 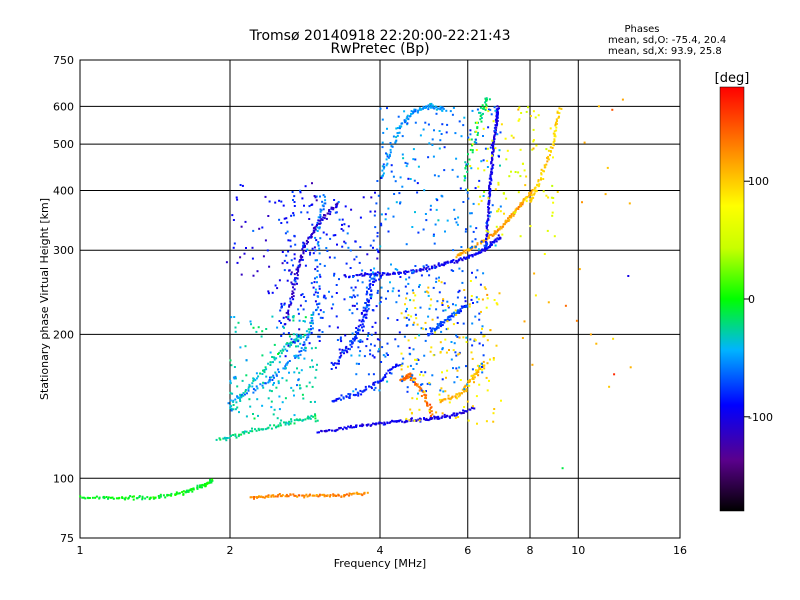 I want to click on phases-line-x: mean, sd,X: 93.9, 25.8, so click(x=665, y=51).